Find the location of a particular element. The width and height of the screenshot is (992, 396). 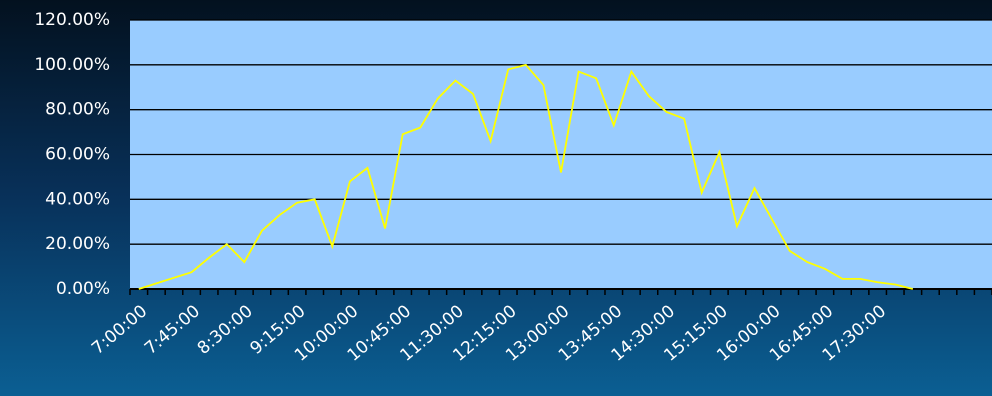

y-tick-label: 60.00% is located at coordinates (77, 155).